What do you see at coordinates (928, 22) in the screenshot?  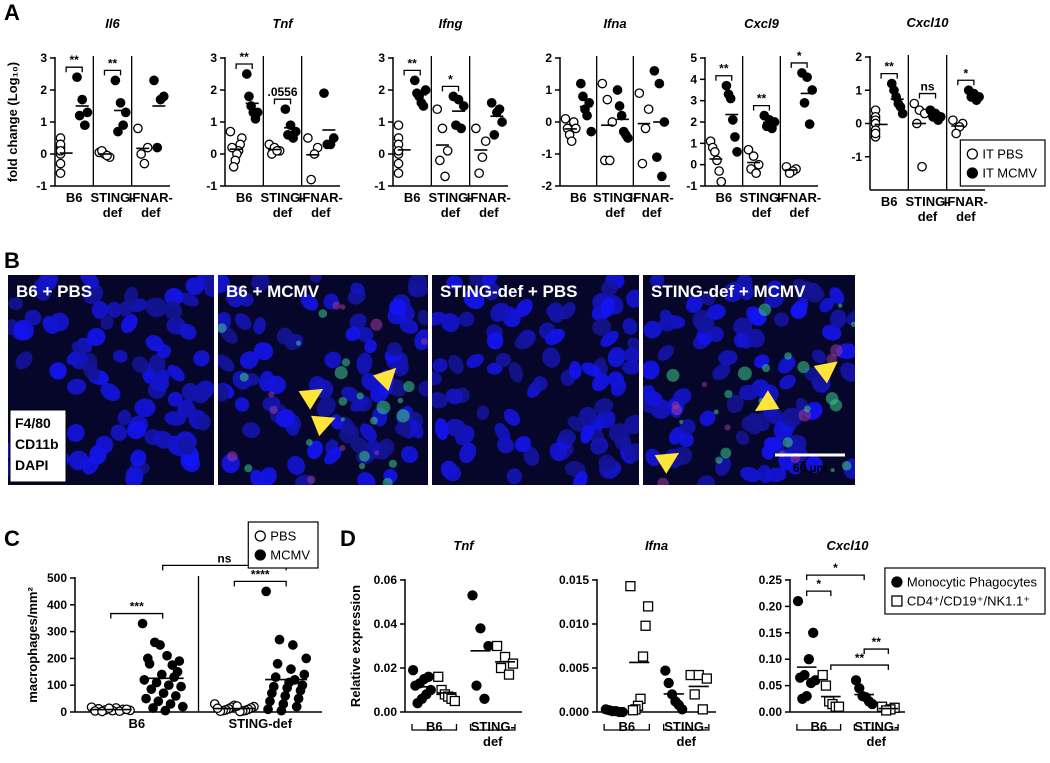 I see `chart-title: Cxcl10` at bounding box center [928, 22].